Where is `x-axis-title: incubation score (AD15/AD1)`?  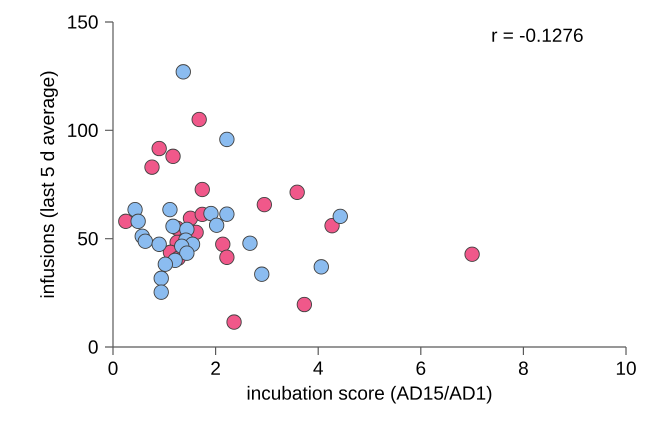 x-axis-title: incubation score (AD15/AD1) is located at coordinates (370, 395).